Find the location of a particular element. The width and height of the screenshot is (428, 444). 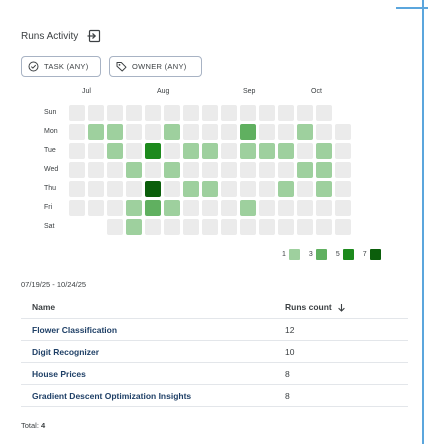

row-name-link: Flower Classification is located at coordinates (75, 329).